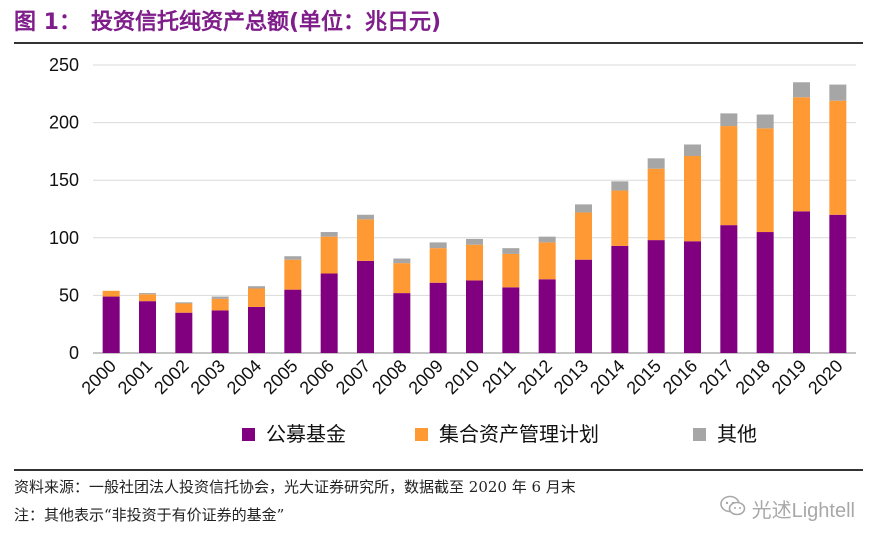 The image size is (869, 541). What do you see at coordinates (208, 377) in the screenshot?
I see `x-tick-label: 2003` at bounding box center [208, 377].